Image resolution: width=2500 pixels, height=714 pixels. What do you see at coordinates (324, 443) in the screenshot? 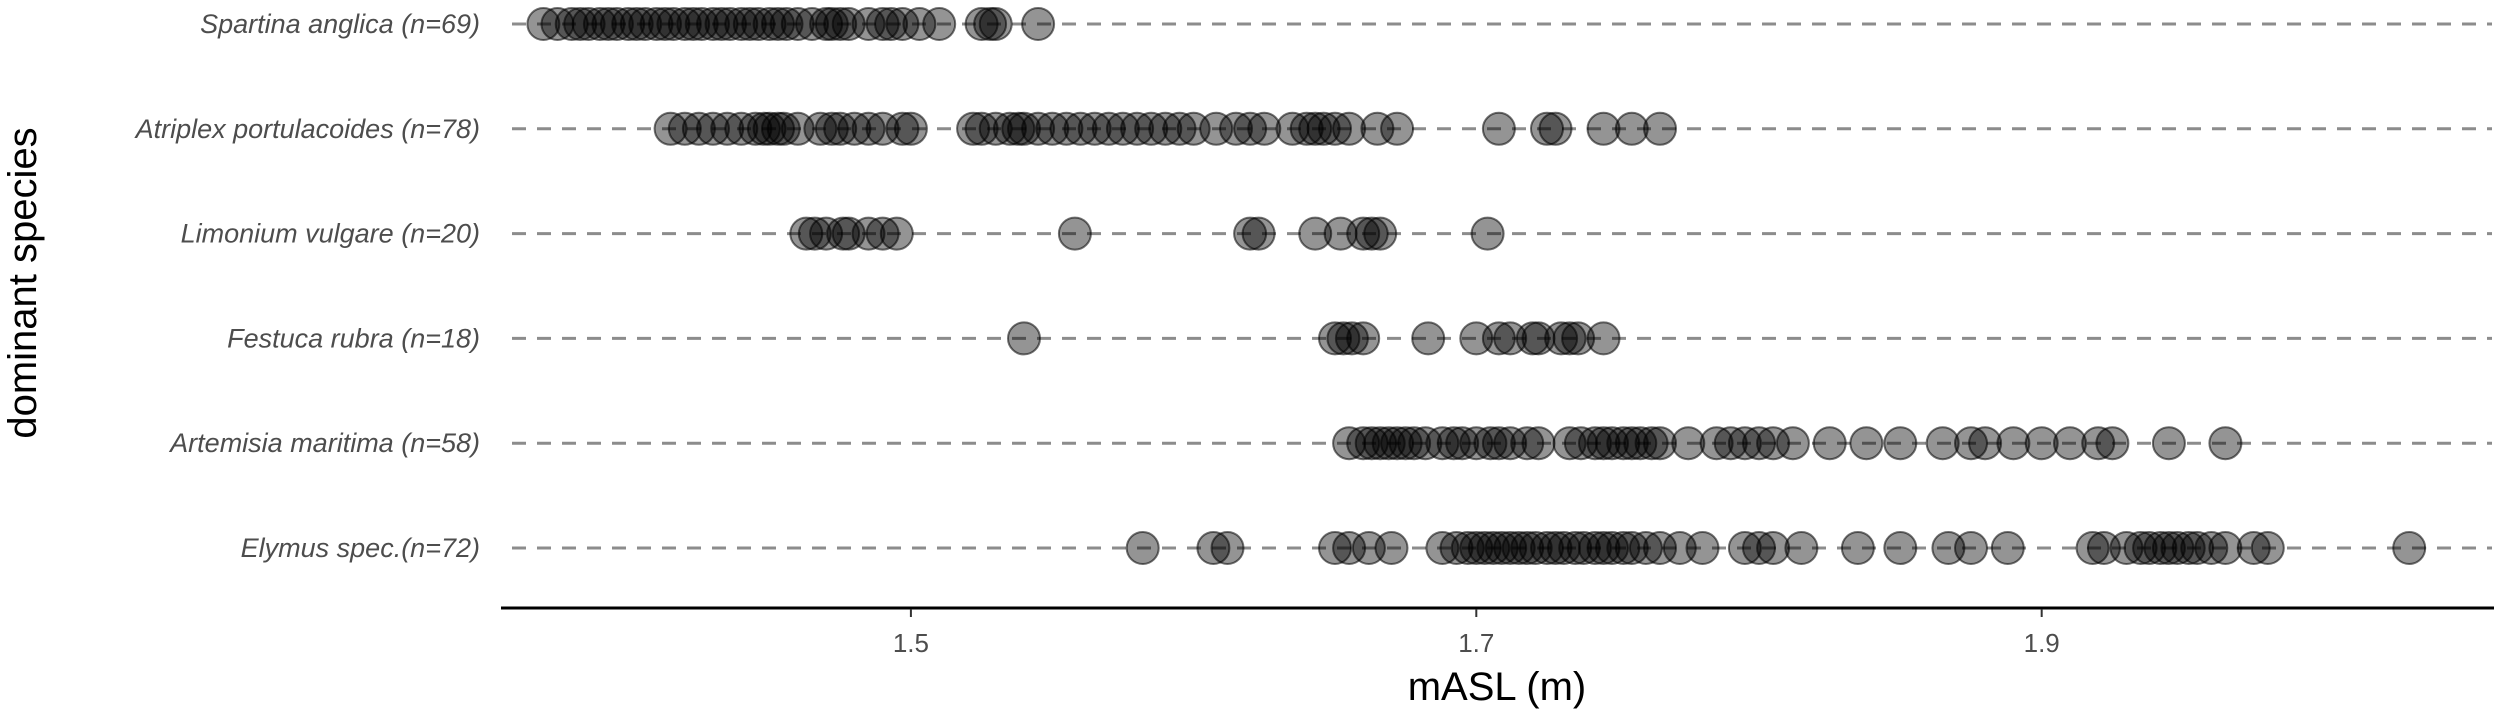
I see `category-label: Artemisia maritima (n=58)` at bounding box center [324, 443].